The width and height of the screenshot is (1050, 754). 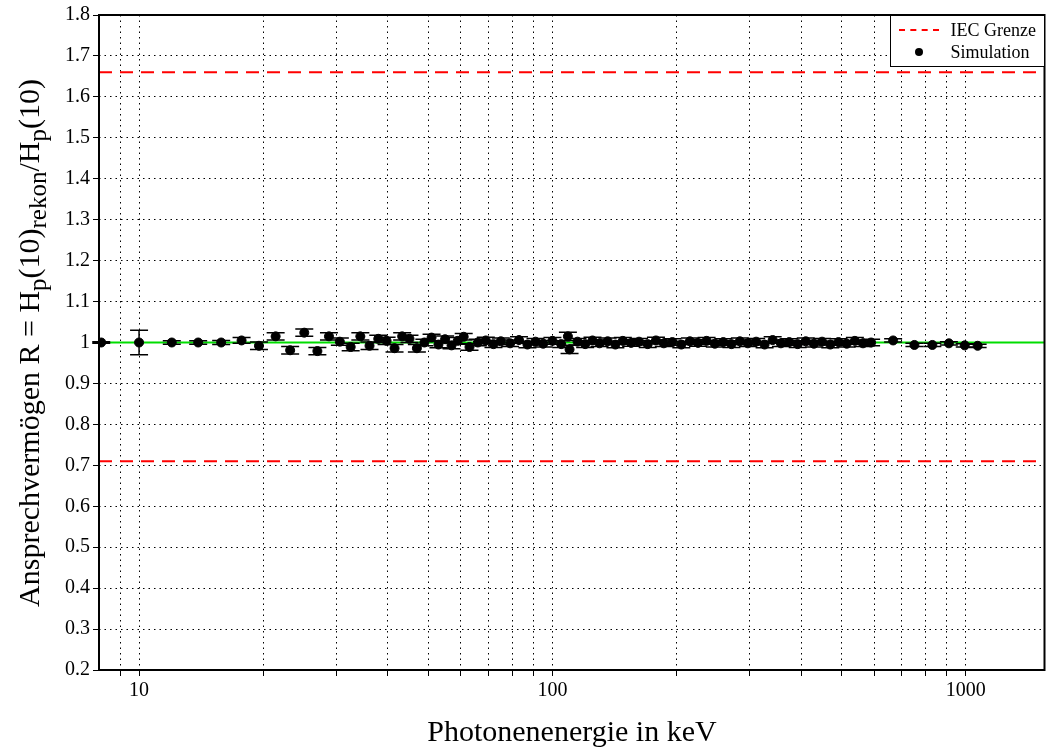 I want to click on y-tick-label: 0.5, so click(x=77, y=545).